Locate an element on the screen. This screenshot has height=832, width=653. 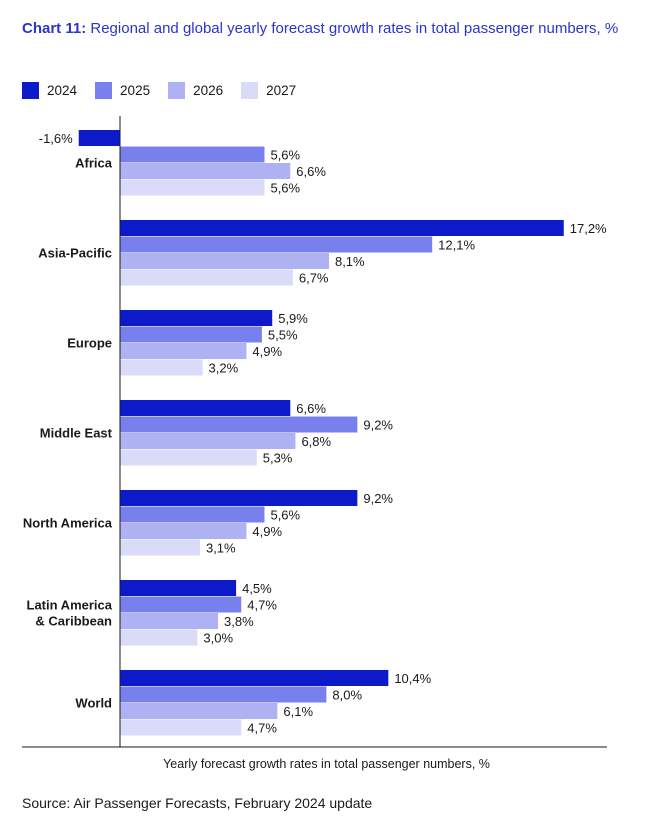
data-label-2025-5: 5,6% is located at coordinates (285, 514).